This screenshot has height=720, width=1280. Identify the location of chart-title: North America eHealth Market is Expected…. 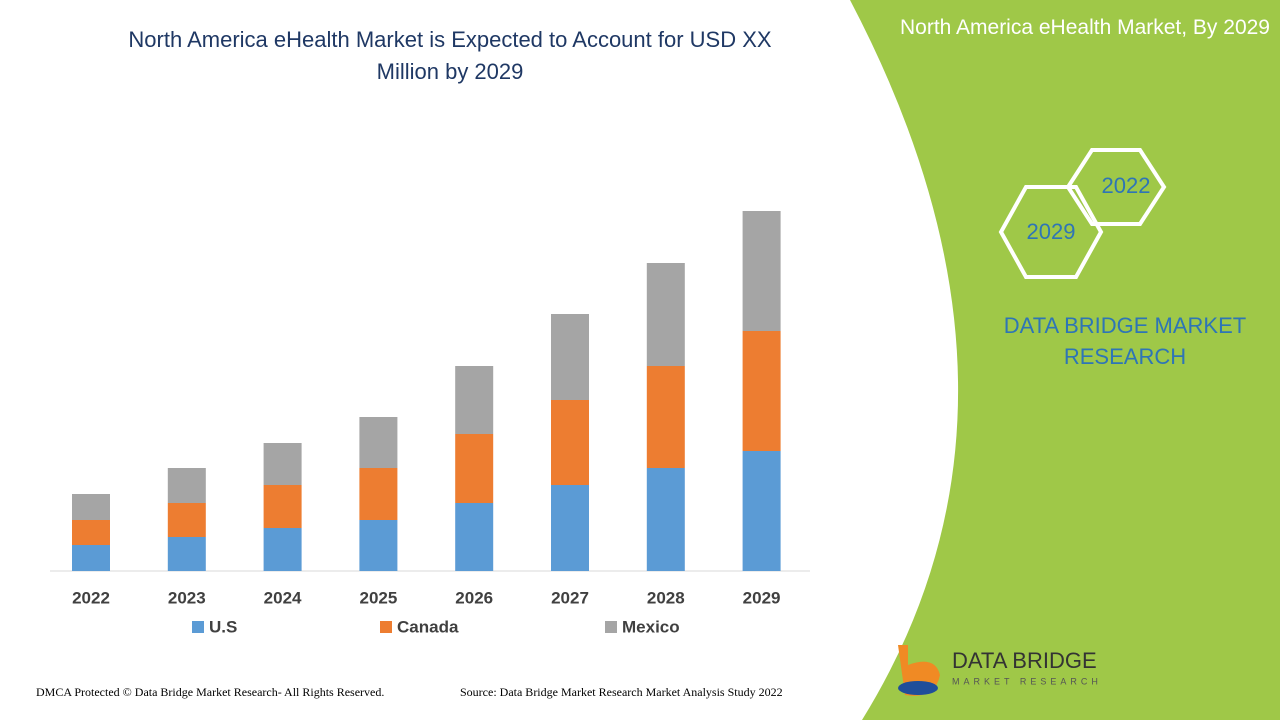
(450, 55).